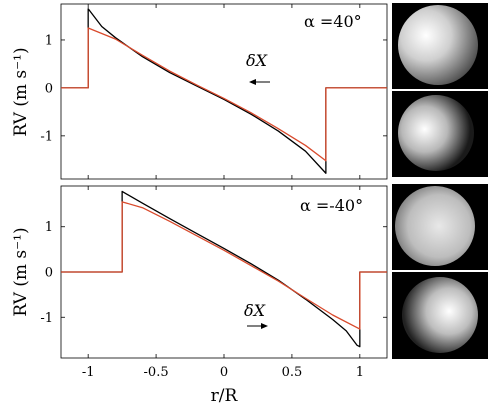 Image resolution: width=491 pixels, height=409 pixels. What do you see at coordinates (46, 318) in the screenshot?
I see `bottom-ytick-label: -1` at bounding box center [46, 318].